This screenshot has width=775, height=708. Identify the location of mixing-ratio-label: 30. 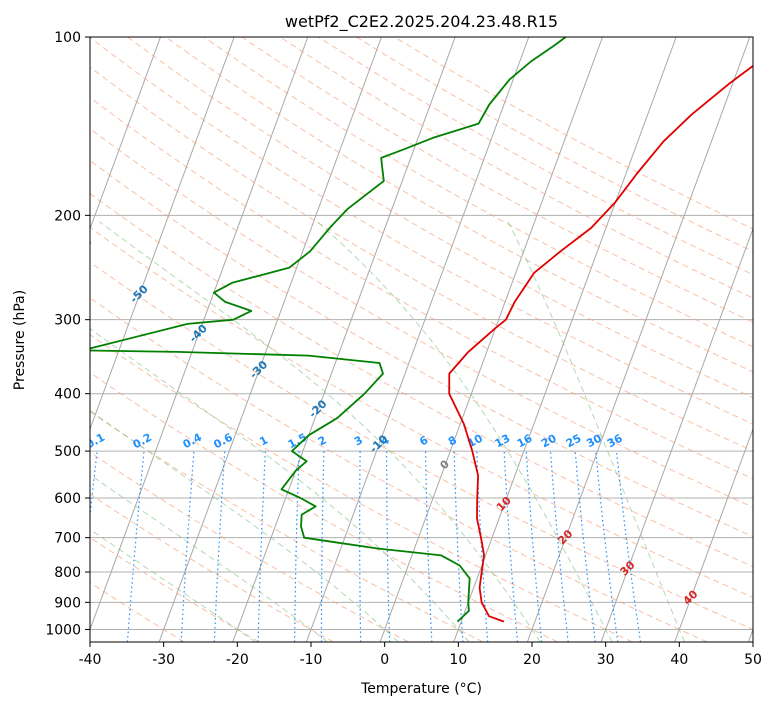
(594, 441).